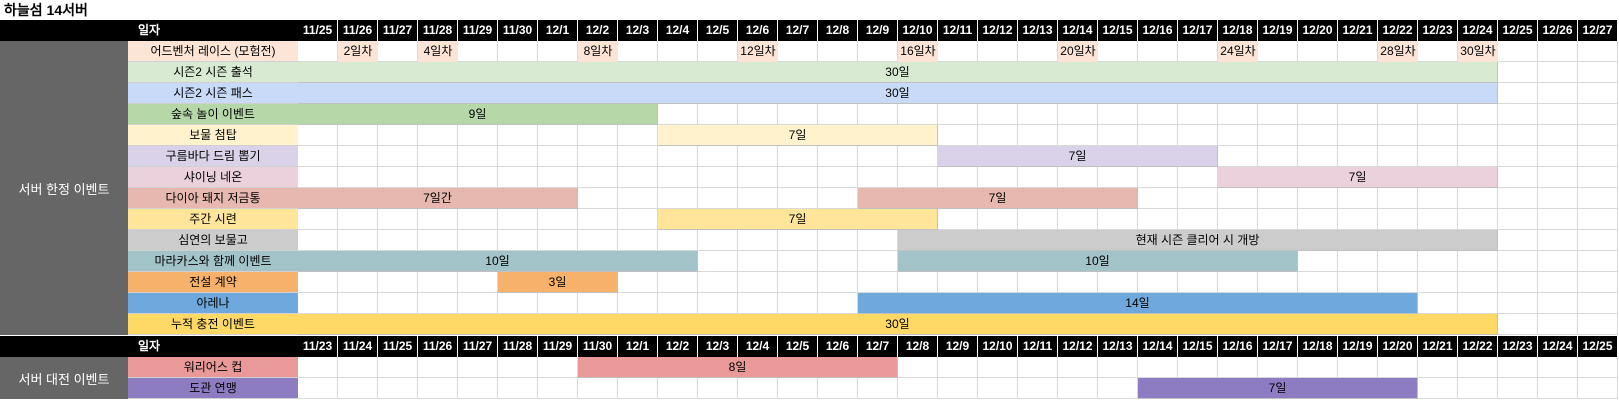 This screenshot has height=400, width=1619. Describe the element at coordinates (213, 114) in the screenshot. I see `event-name: 숲속 놀이 이벤트` at that location.